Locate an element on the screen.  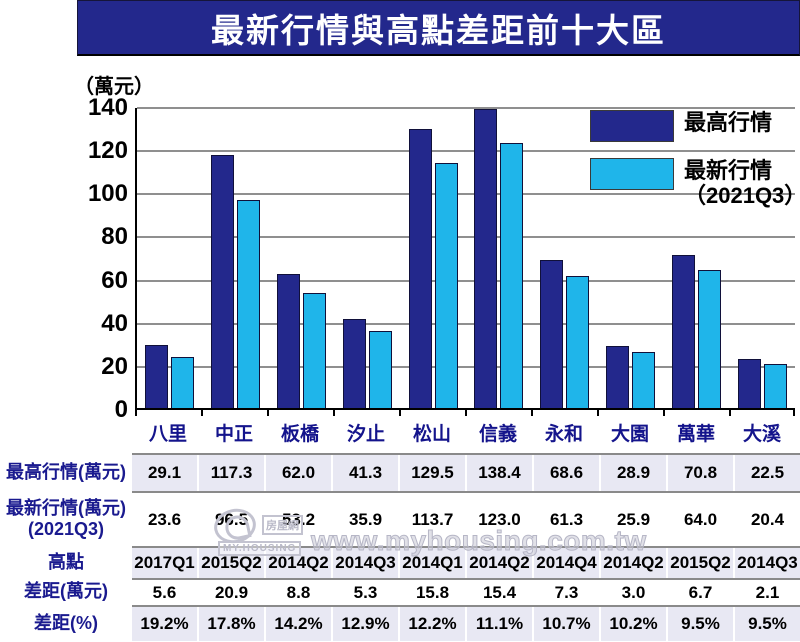
table-cell-0-8: 70.8 is located at coordinates (699, 473).